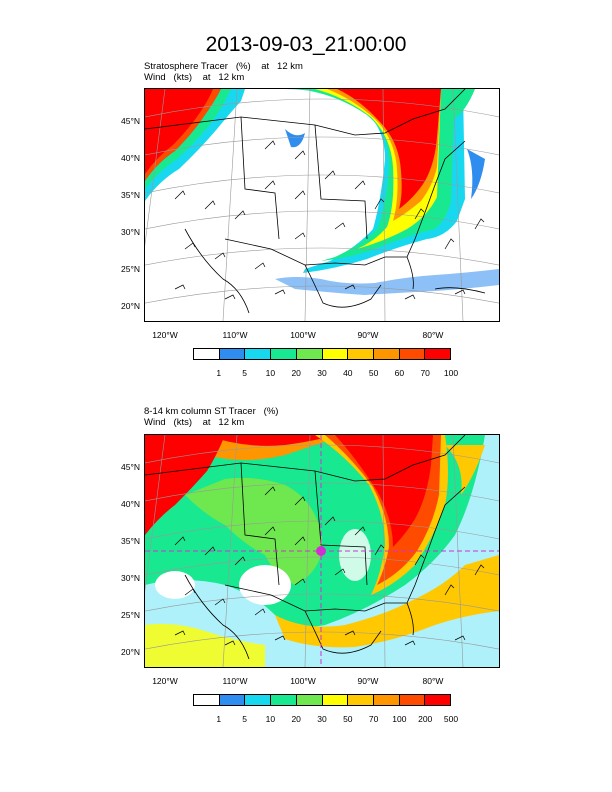  I want to click on panel2-coastlines, so click(305, 547).